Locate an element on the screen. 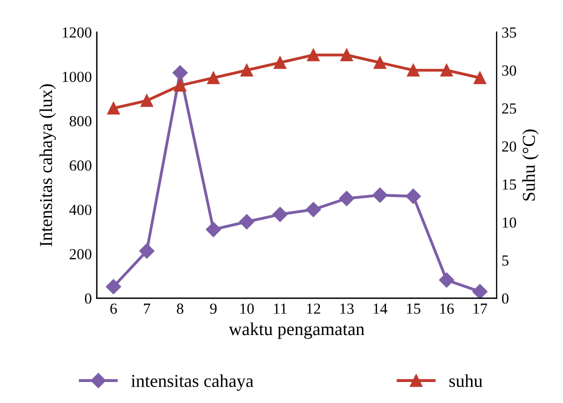 The image size is (563, 403). x-tick-label: 15 is located at coordinates (413, 309).